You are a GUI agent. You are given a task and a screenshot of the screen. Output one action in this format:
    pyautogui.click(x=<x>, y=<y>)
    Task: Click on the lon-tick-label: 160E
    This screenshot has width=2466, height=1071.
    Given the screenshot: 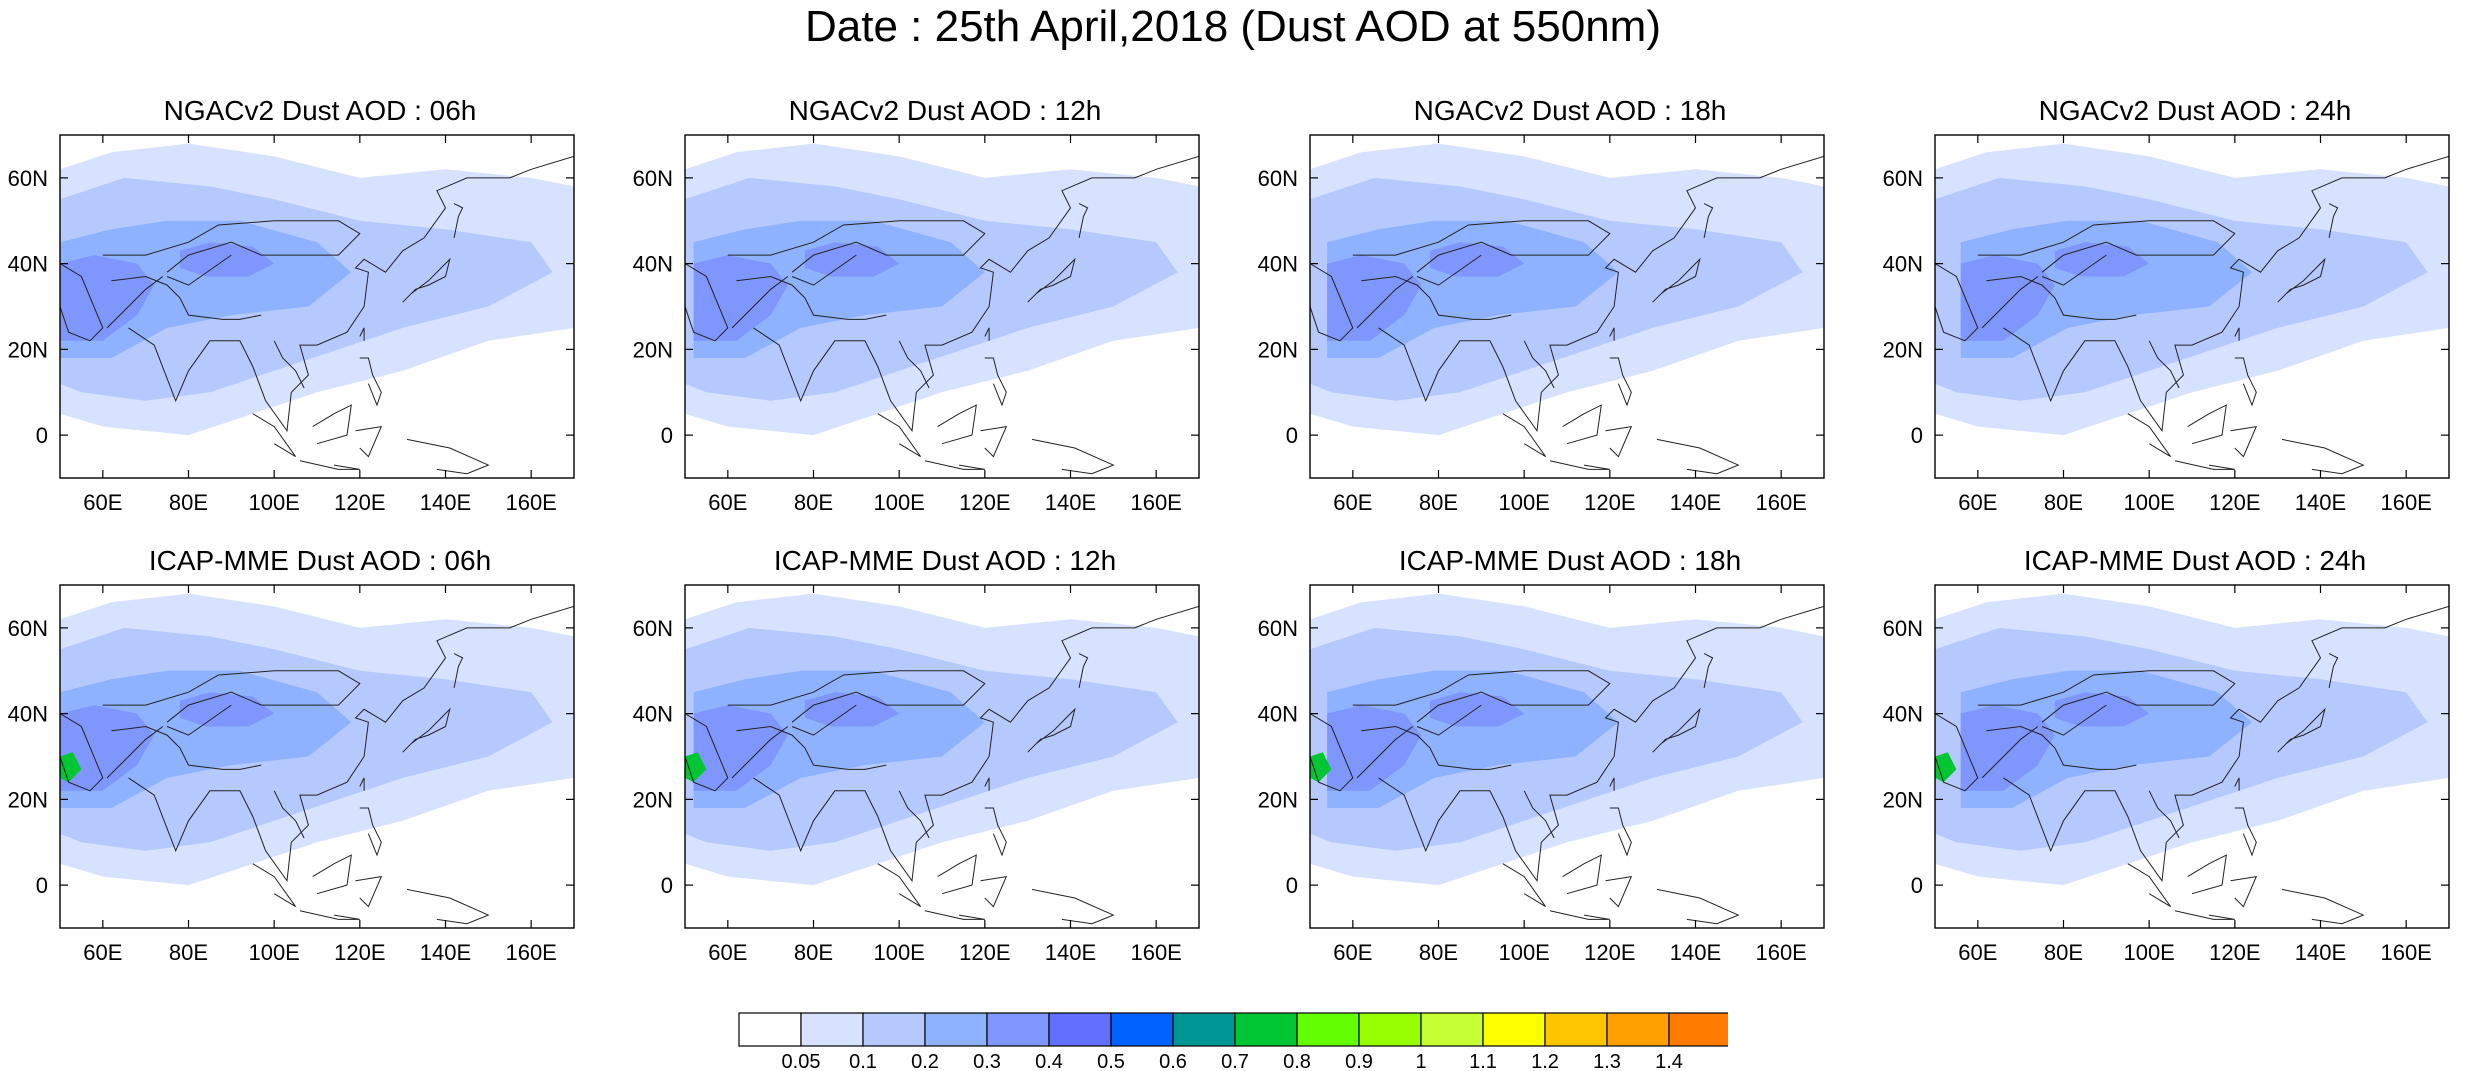 What is the action you would take?
    pyautogui.click(x=1780, y=952)
    